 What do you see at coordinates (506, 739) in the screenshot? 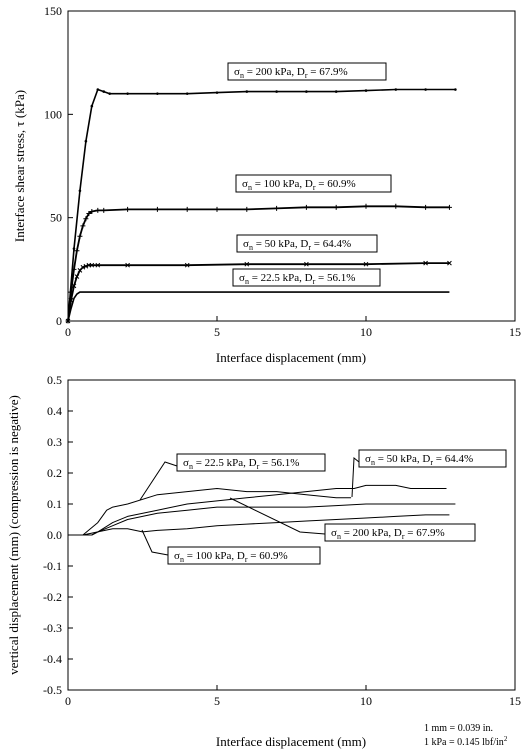
I see `conversion-note-exponent: 2` at bounding box center [506, 739].